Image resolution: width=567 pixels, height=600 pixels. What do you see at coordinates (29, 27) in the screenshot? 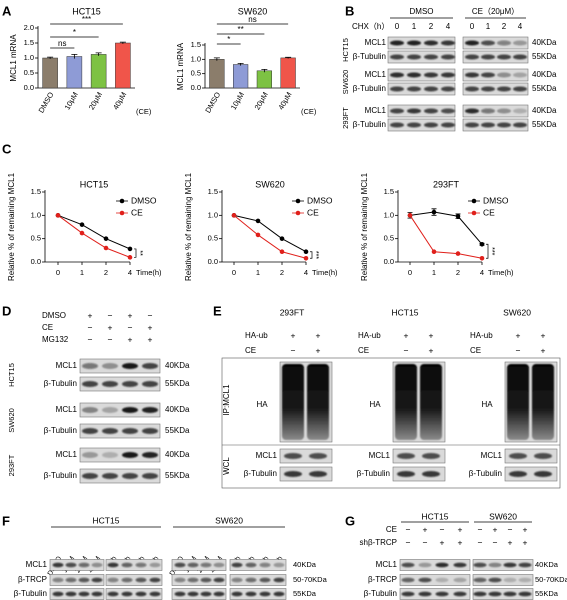
I see `y-tick-label: 2.0` at bounding box center [29, 27].